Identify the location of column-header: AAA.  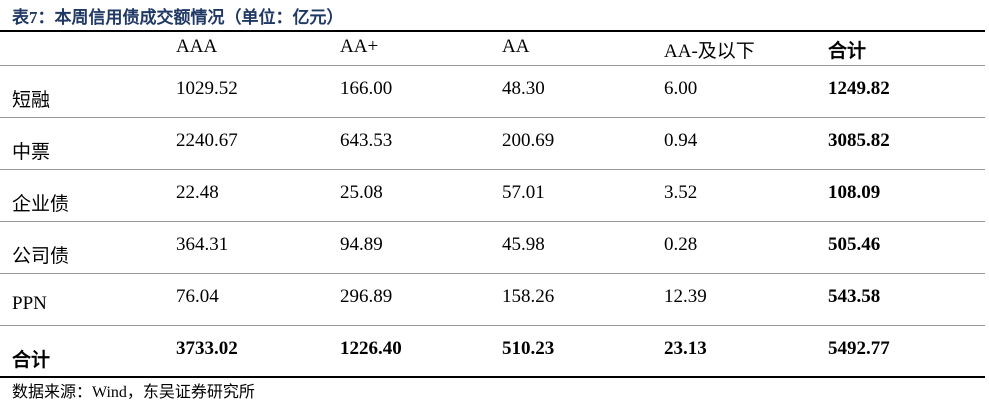
(197, 46).